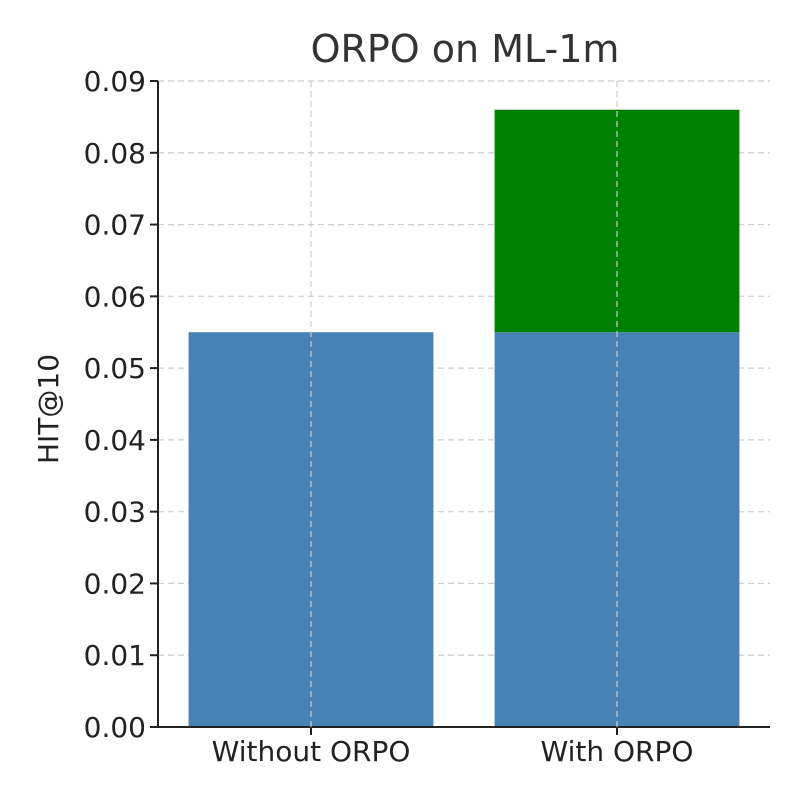 This screenshot has width=800, height=800. What do you see at coordinates (115, 655) in the screenshot?
I see `y-tick-label: 0.01` at bounding box center [115, 655].